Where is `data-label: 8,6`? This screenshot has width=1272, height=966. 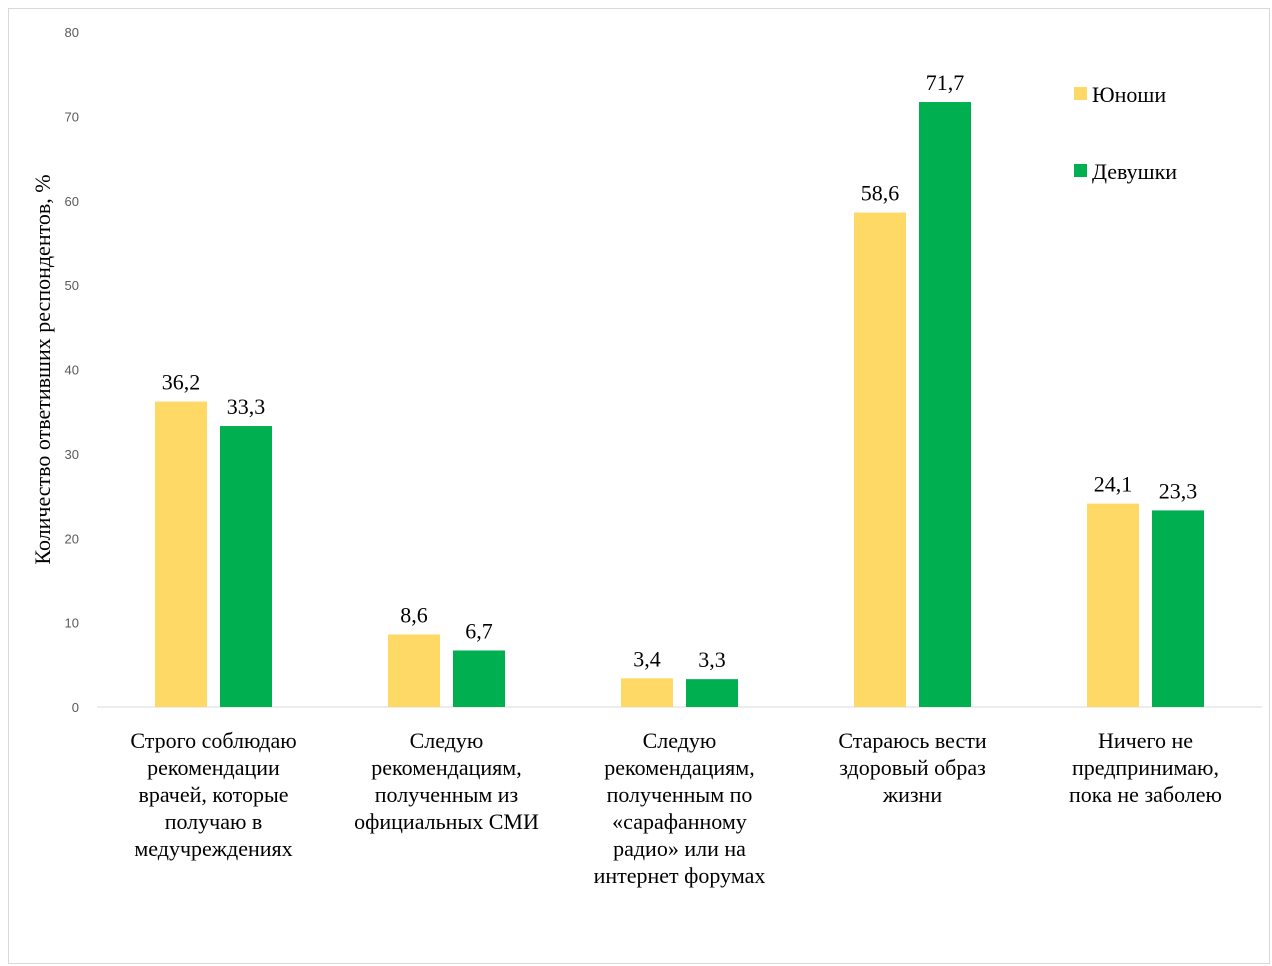
data-label: 8,6 is located at coordinates (414, 614).